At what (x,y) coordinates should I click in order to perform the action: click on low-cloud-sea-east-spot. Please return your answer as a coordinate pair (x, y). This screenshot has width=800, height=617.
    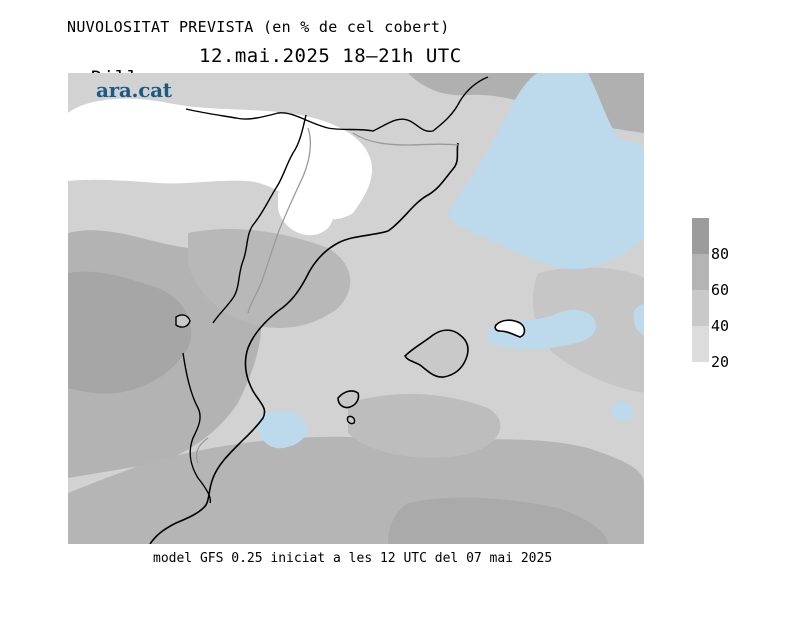
    Looking at the image, I should click on (622, 411).